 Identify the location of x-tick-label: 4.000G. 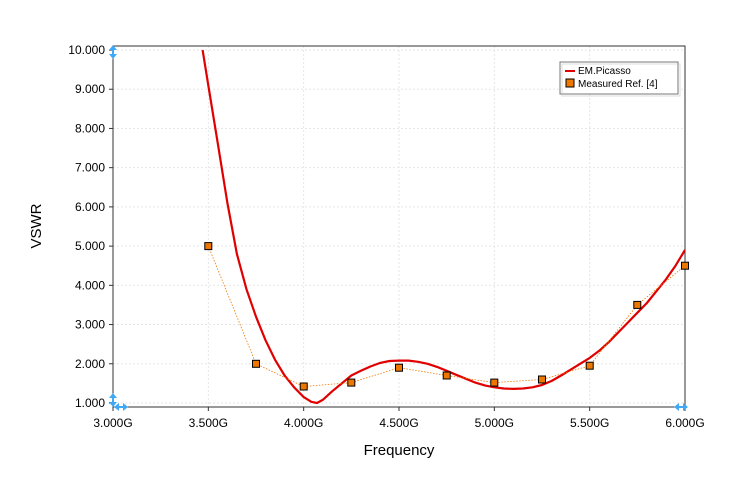
(303, 423).